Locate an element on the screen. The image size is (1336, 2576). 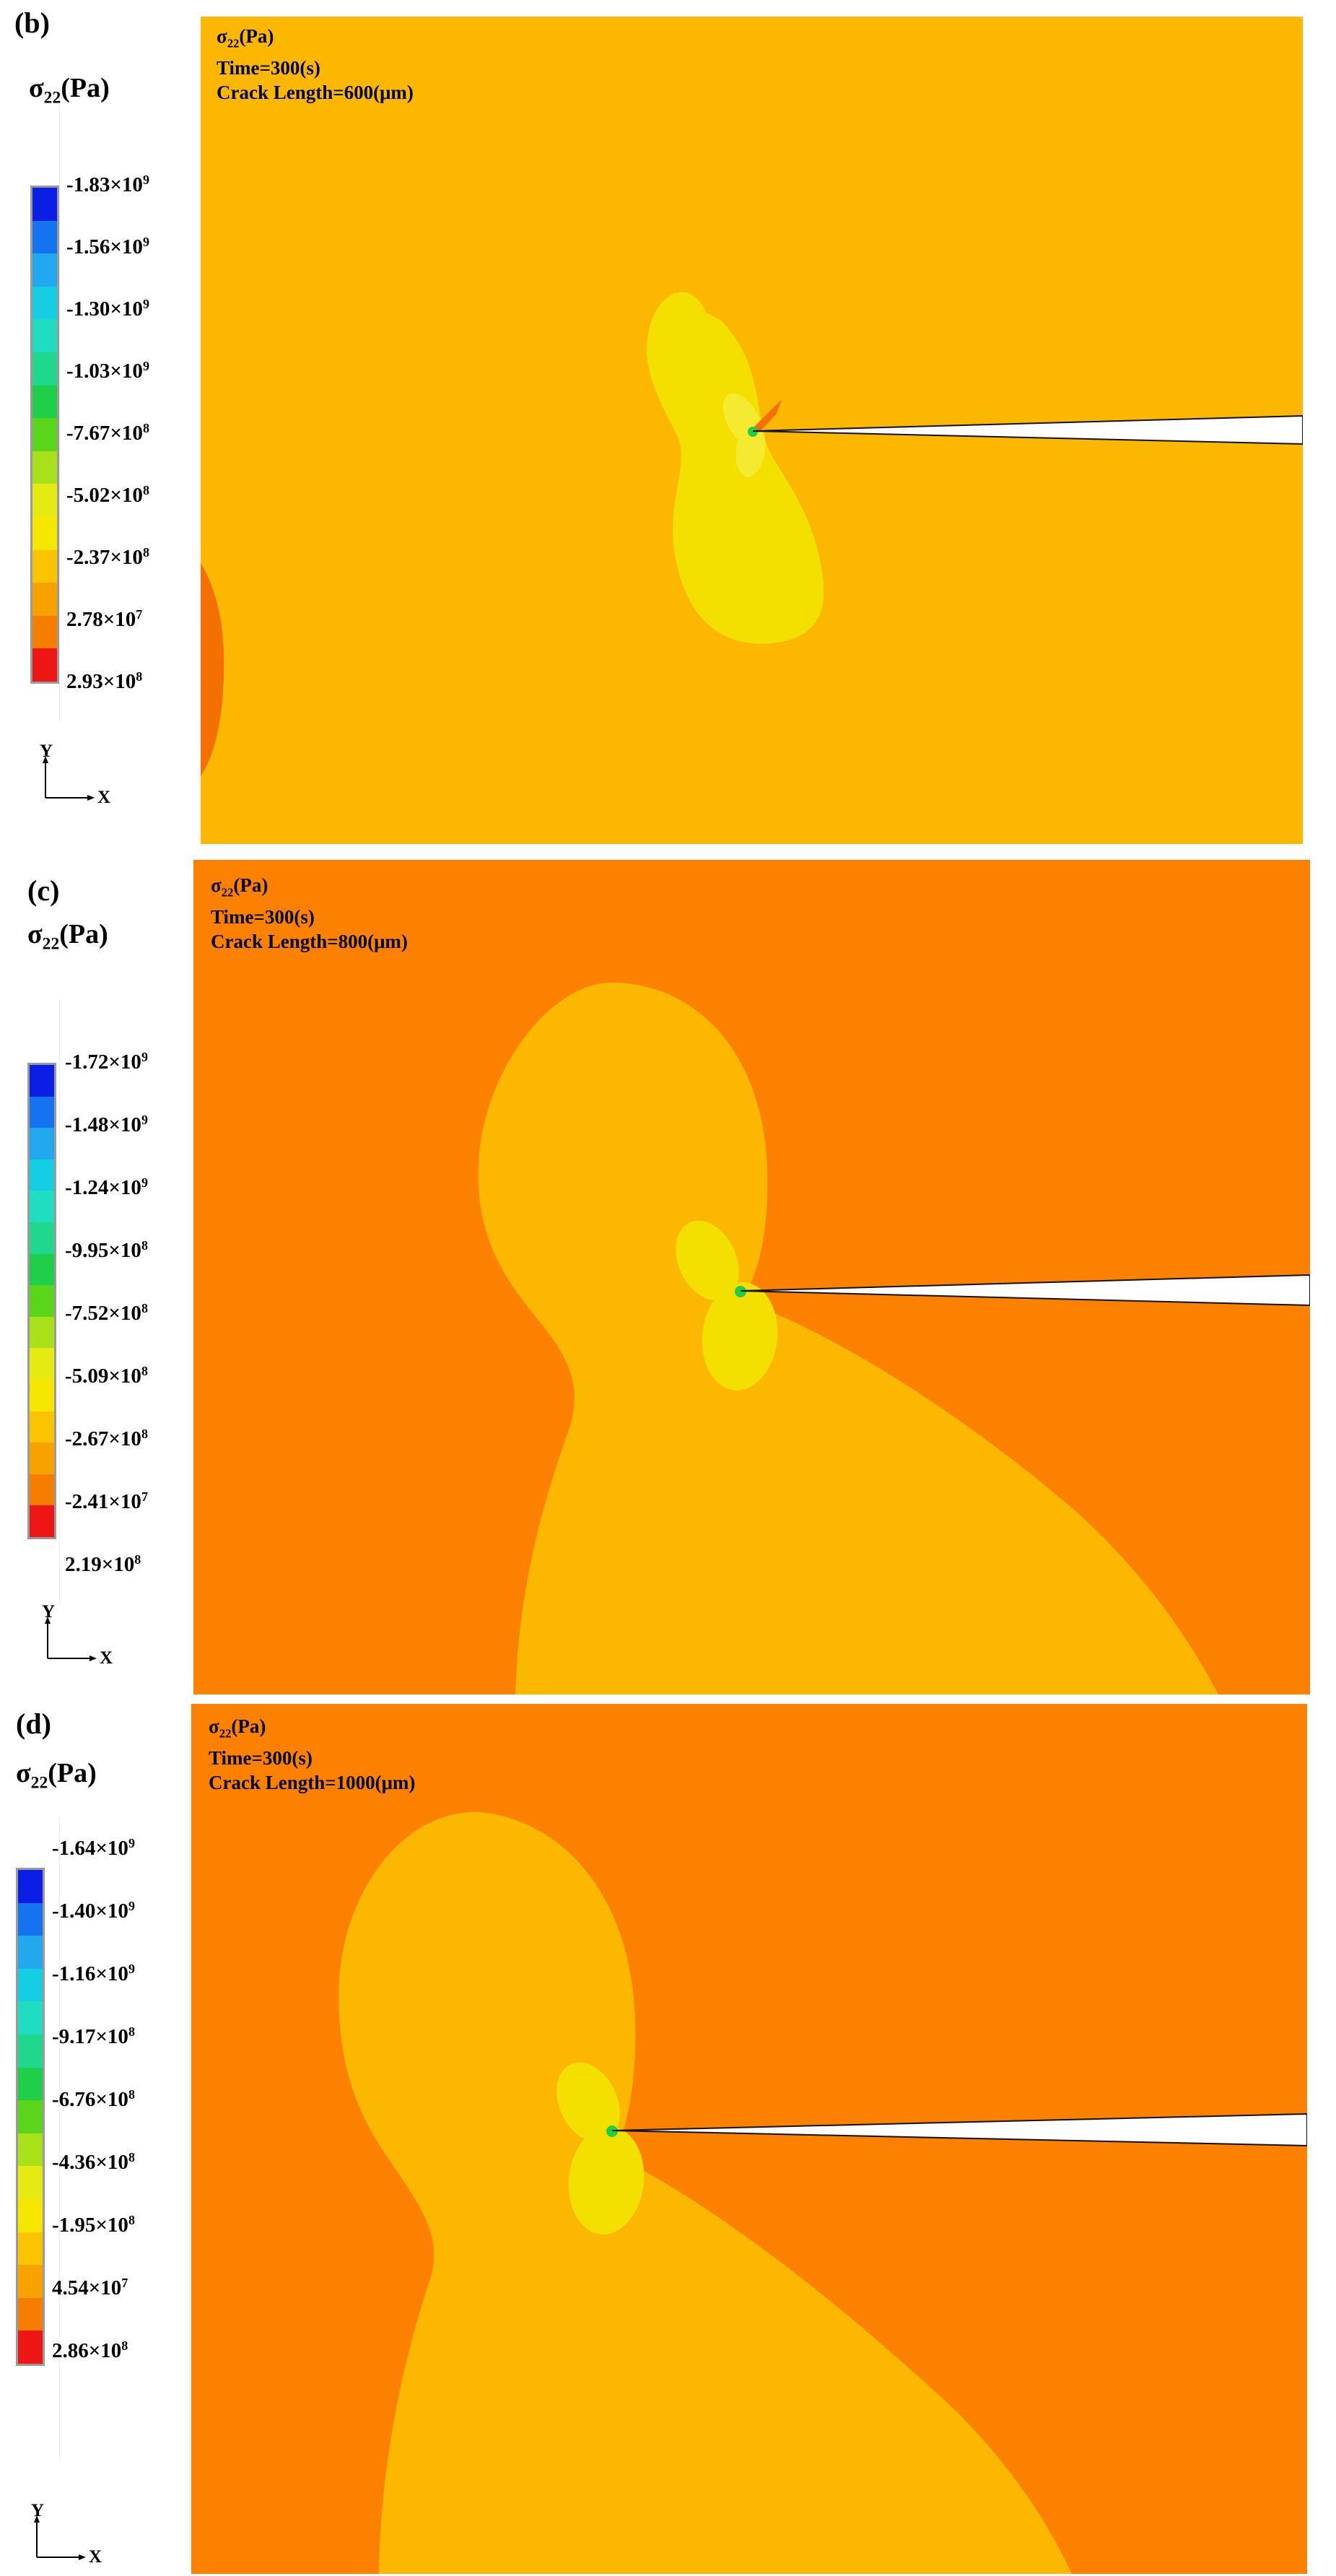
tick-mantissa: -2.67×10 is located at coordinates (103, 1438).